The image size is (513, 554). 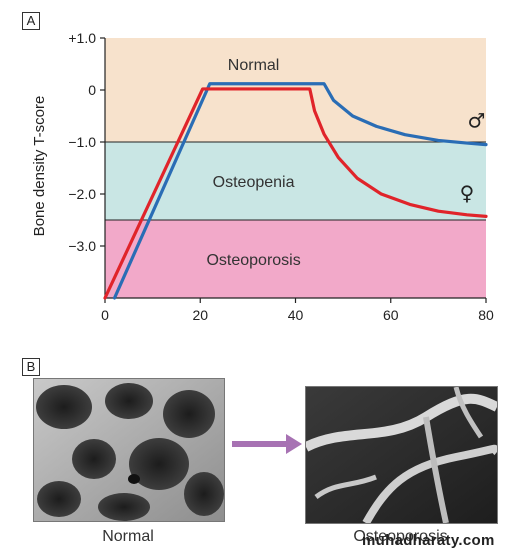 What do you see at coordinates (128, 536) in the screenshot?
I see `normal-caption: Normal` at bounding box center [128, 536].